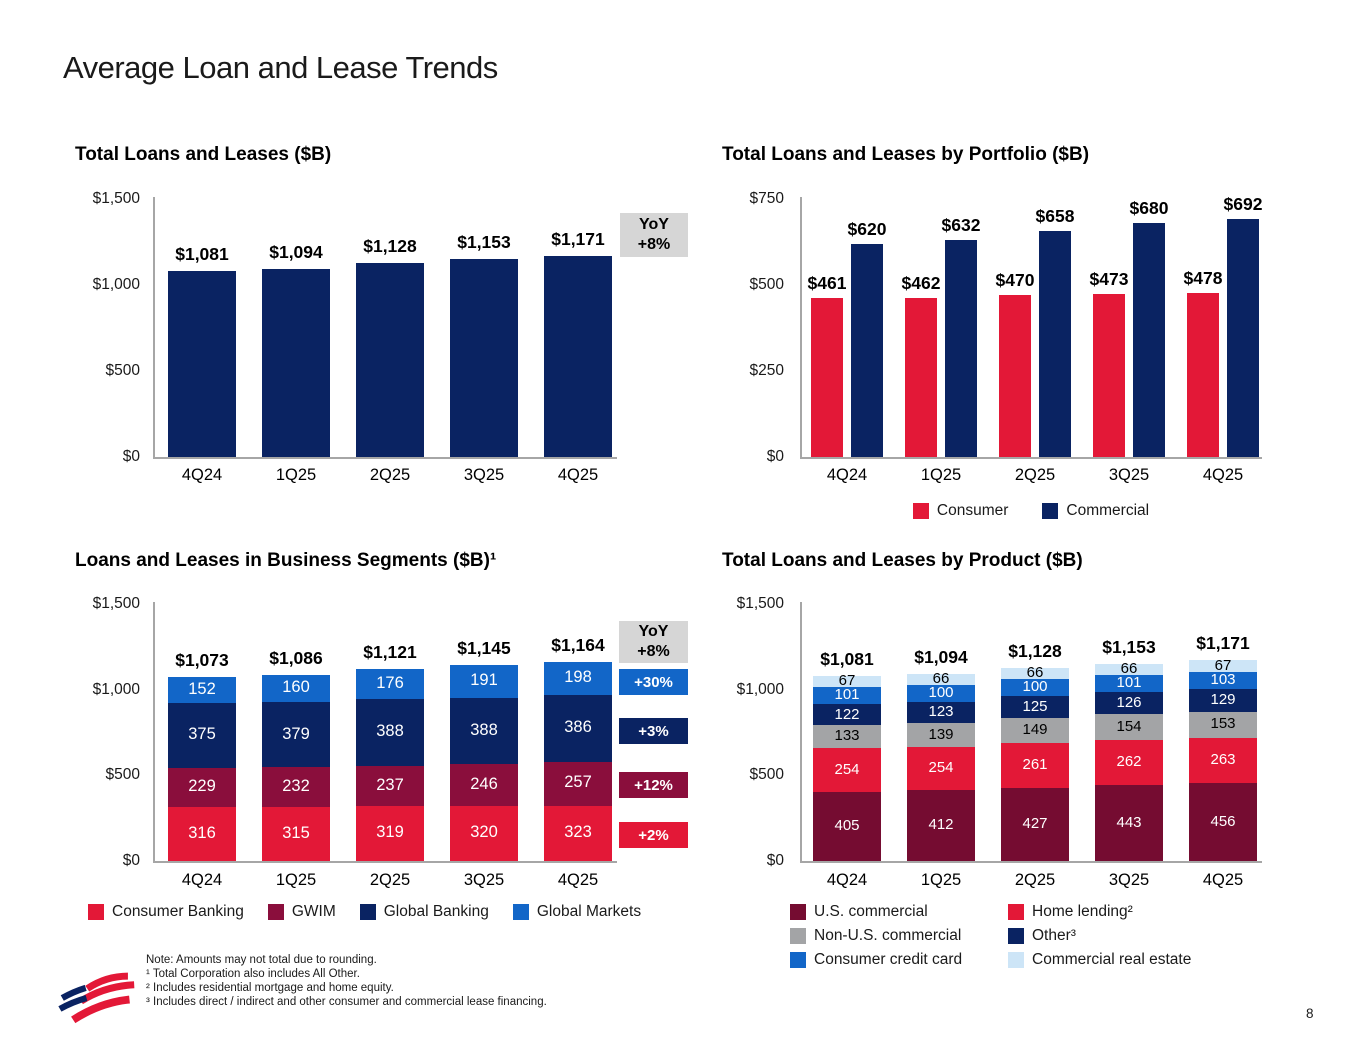 Image resolution: width=1365 pixels, height=1055 pixels. Describe the element at coordinates (1129, 702) in the screenshot. I see `segment-value-label: 126` at that location.